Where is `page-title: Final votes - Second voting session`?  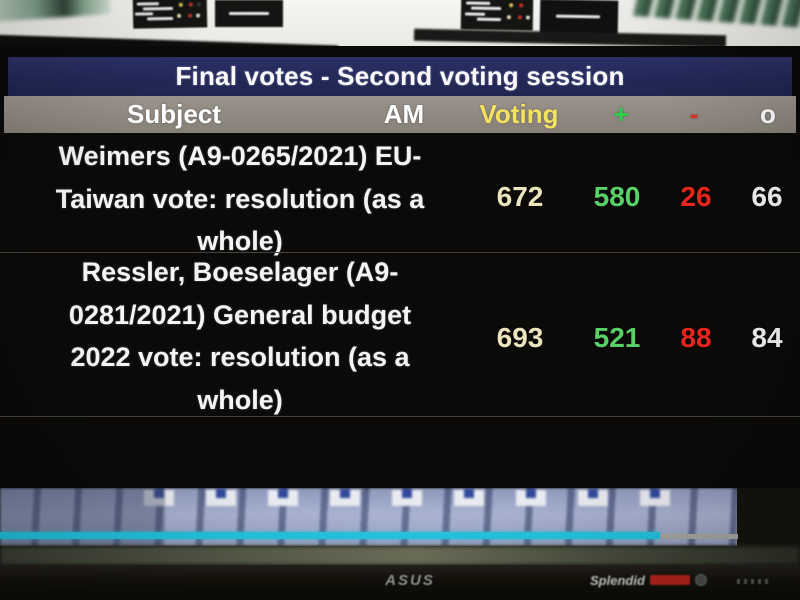 page-title: Final votes - Second voting session is located at coordinates (400, 76).